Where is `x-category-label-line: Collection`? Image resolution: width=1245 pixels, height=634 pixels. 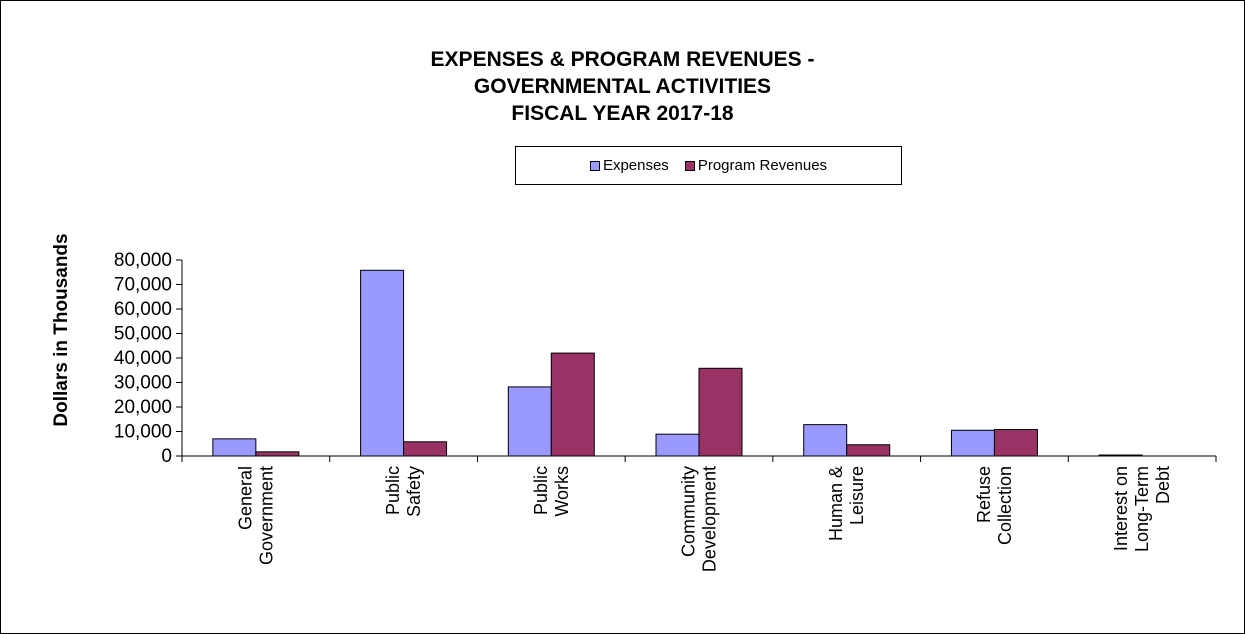 x-category-label-line: Collection is located at coordinates (1005, 505).